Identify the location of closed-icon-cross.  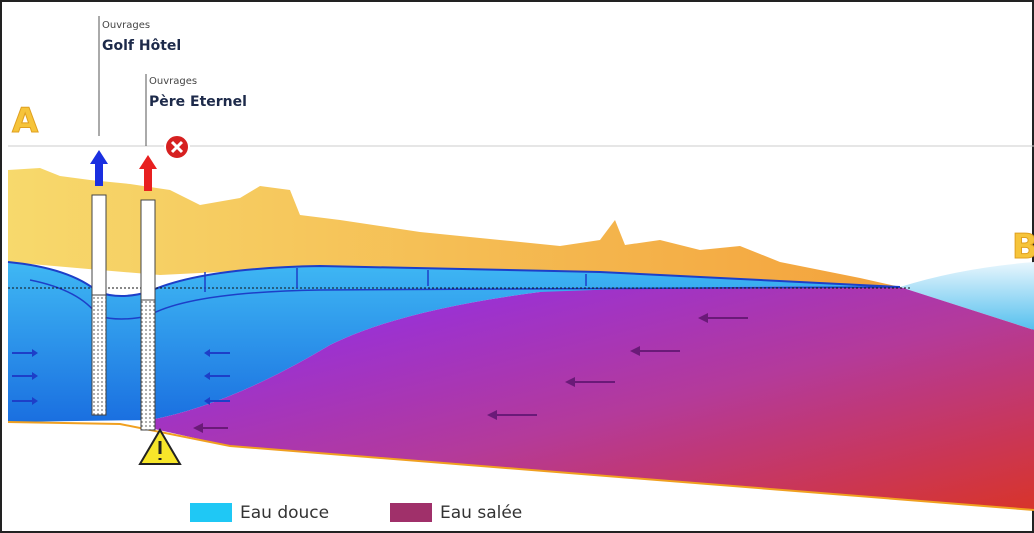
(177, 147).